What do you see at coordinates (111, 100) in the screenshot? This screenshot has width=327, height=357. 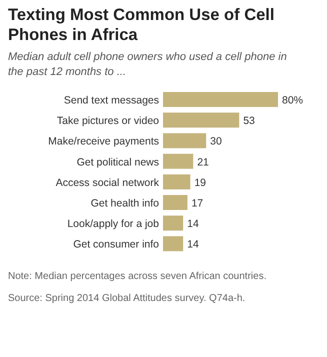 I see `y-tick-label: Send text messages` at bounding box center [111, 100].